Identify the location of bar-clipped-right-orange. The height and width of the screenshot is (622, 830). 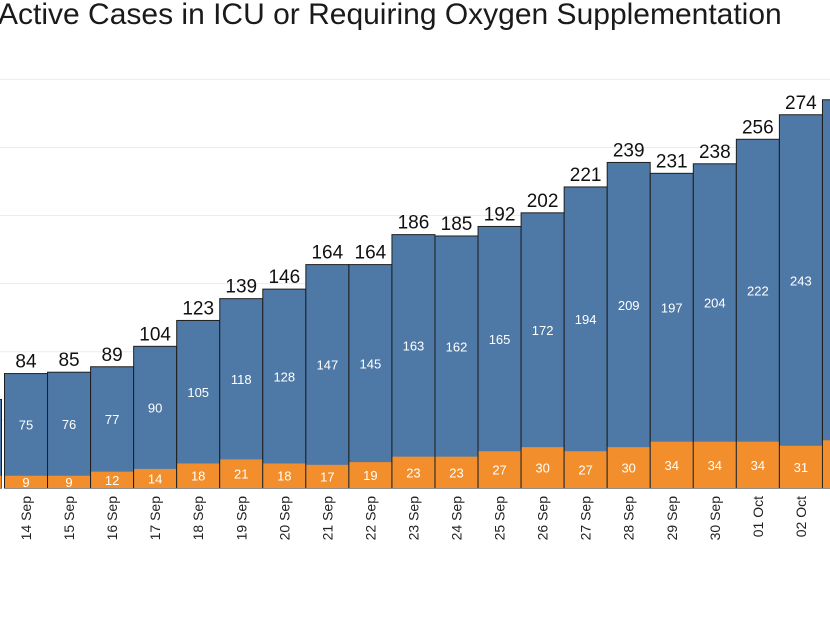
(826, 464).